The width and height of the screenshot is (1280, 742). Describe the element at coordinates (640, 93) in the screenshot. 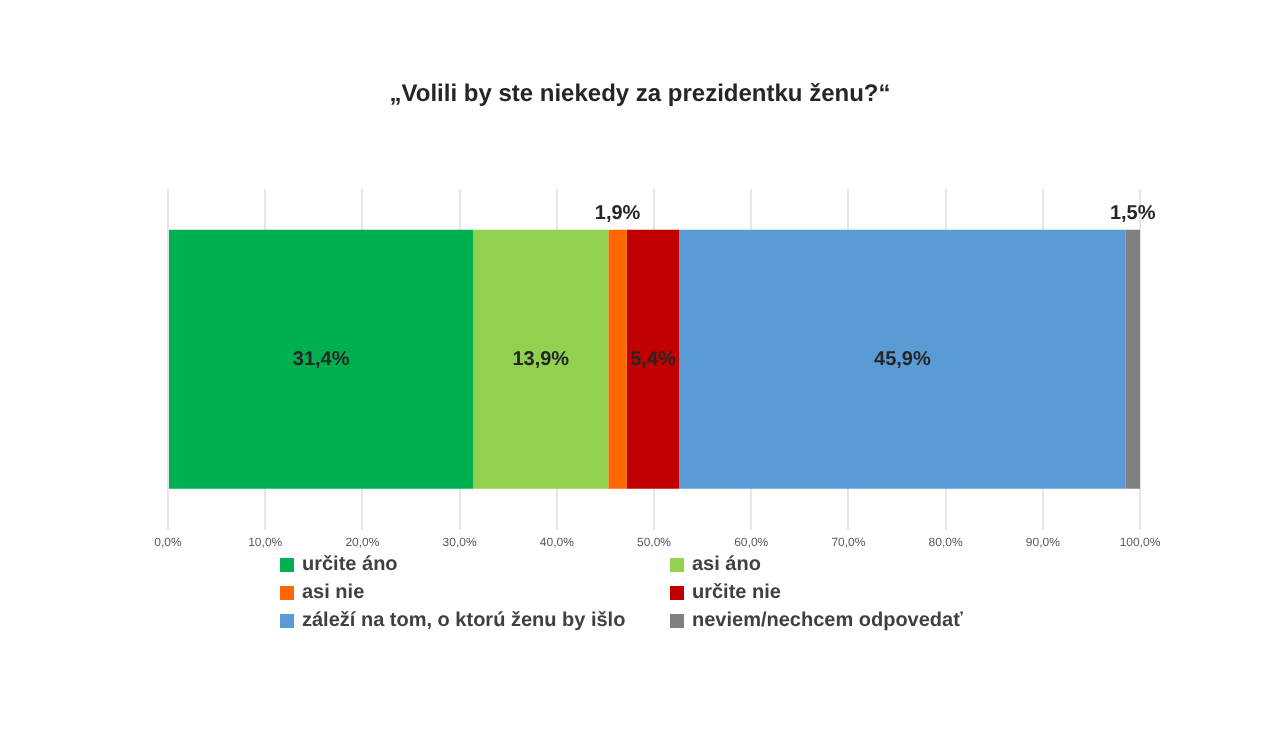

I see `chart-title: „Volili by ste niekedy za prezidentku ženu?“` at that location.